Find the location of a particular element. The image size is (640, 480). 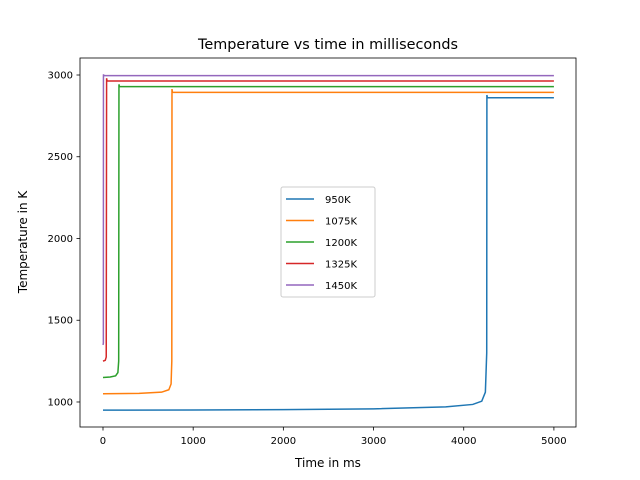

legend-box is located at coordinates (328, 242).